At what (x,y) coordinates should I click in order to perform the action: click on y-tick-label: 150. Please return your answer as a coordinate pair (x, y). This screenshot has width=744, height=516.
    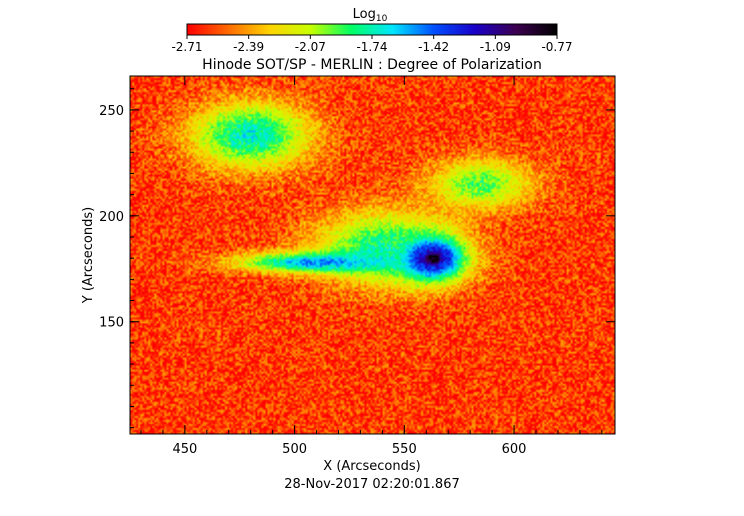
    Looking at the image, I should click on (111, 323).